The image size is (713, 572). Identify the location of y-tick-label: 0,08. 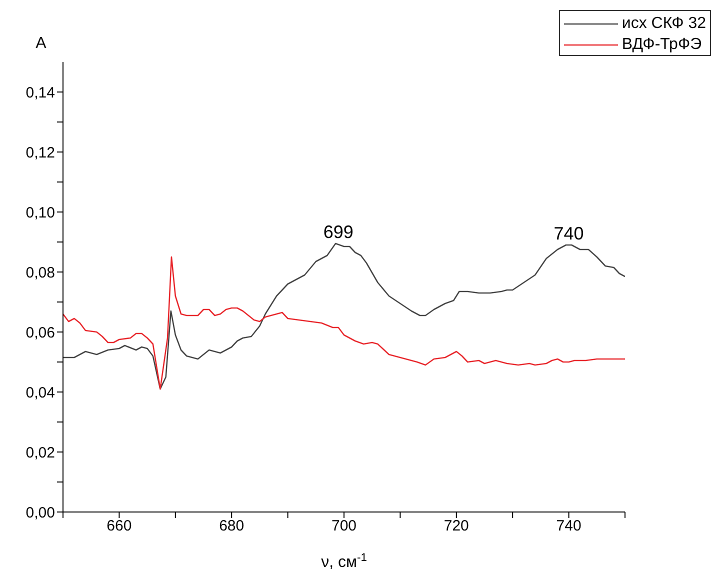
(40, 273).